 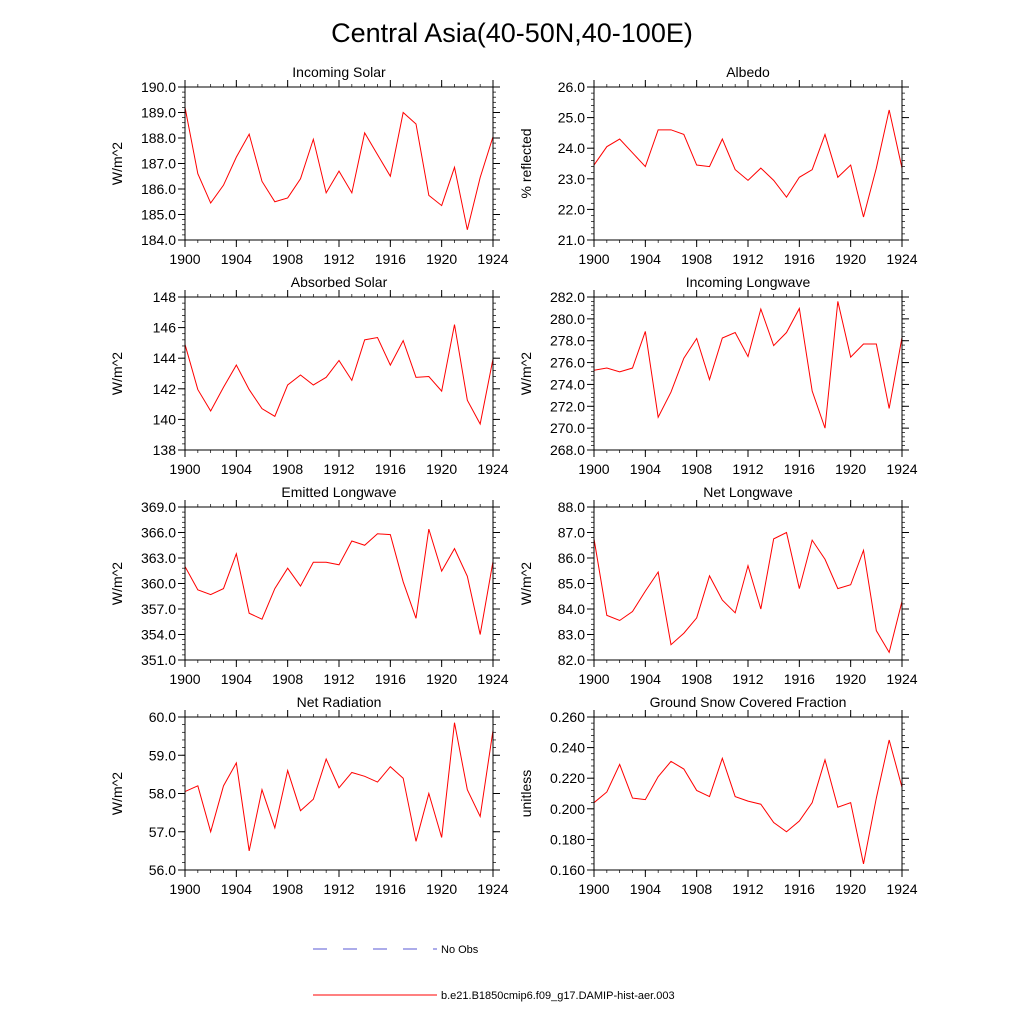 What do you see at coordinates (571, 635) in the screenshot?
I see `y-tick-label: 83.0` at bounding box center [571, 635].